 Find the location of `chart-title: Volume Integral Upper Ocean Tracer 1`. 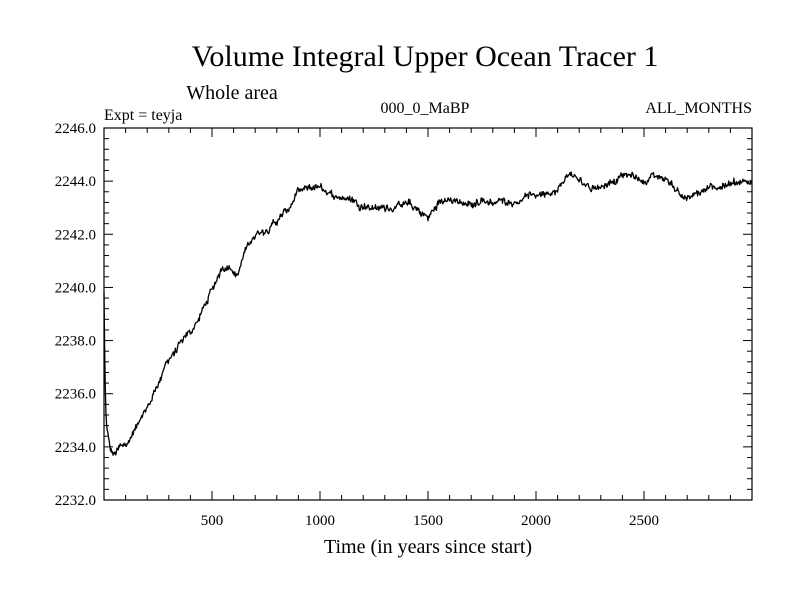

chart-title: Volume Integral Upper Ocean Tracer 1 is located at coordinates (425, 56).